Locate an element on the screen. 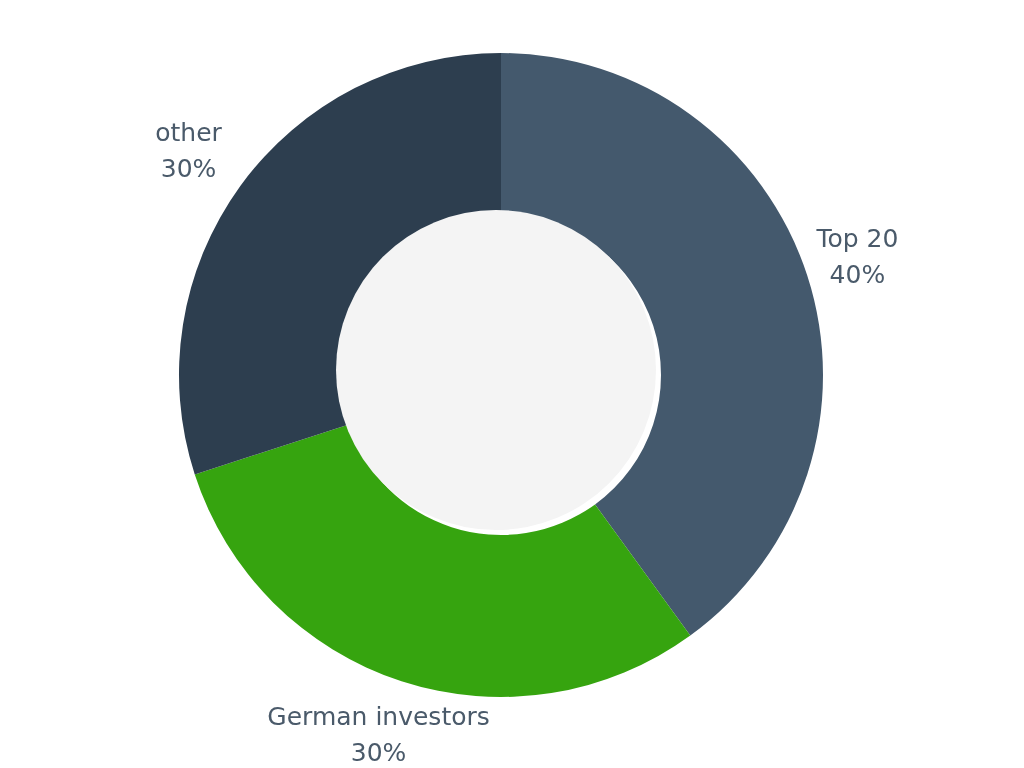 The height and width of the screenshot is (768, 1024). data-label: 40% is located at coordinates (857, 274).